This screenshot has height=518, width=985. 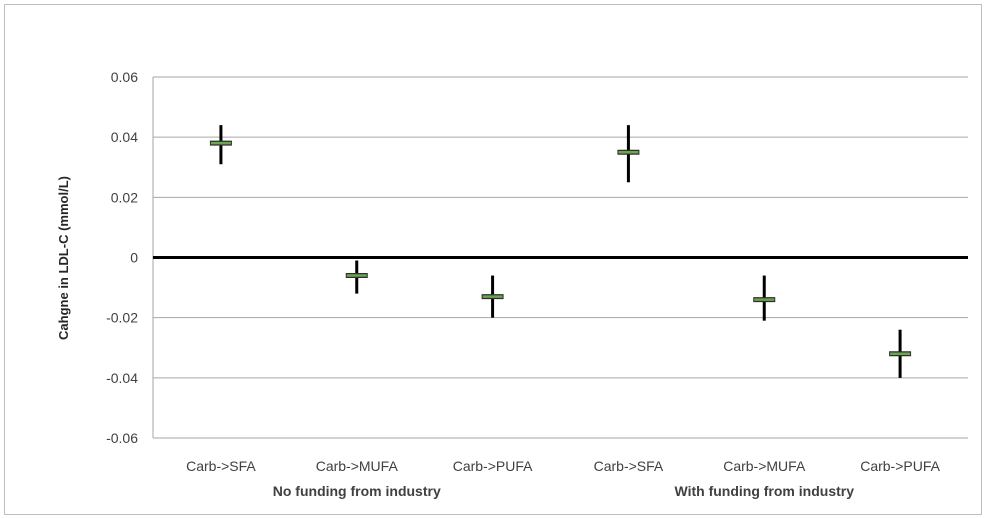 What do you see at coordinates (764, 491) in the screenshot?
I see `group-label: With funding from industry` at bounding box center [764, 491].